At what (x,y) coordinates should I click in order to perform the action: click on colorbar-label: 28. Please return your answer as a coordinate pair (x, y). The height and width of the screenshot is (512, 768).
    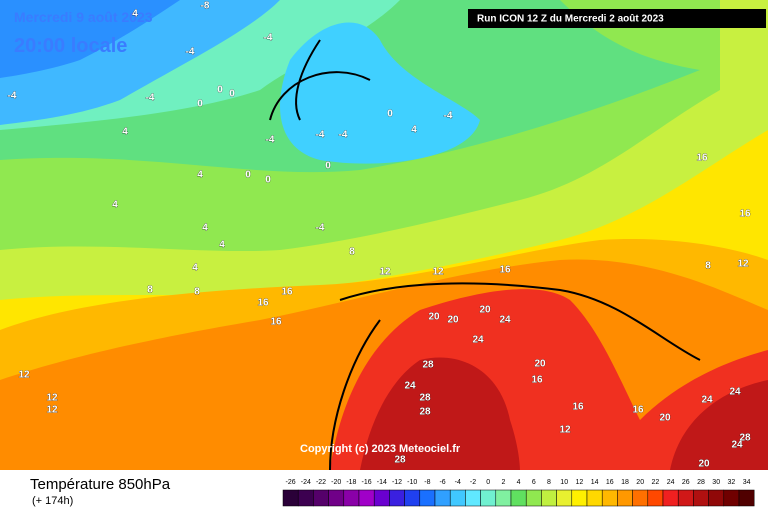
    Looking at the image, I should click on (701, 482).